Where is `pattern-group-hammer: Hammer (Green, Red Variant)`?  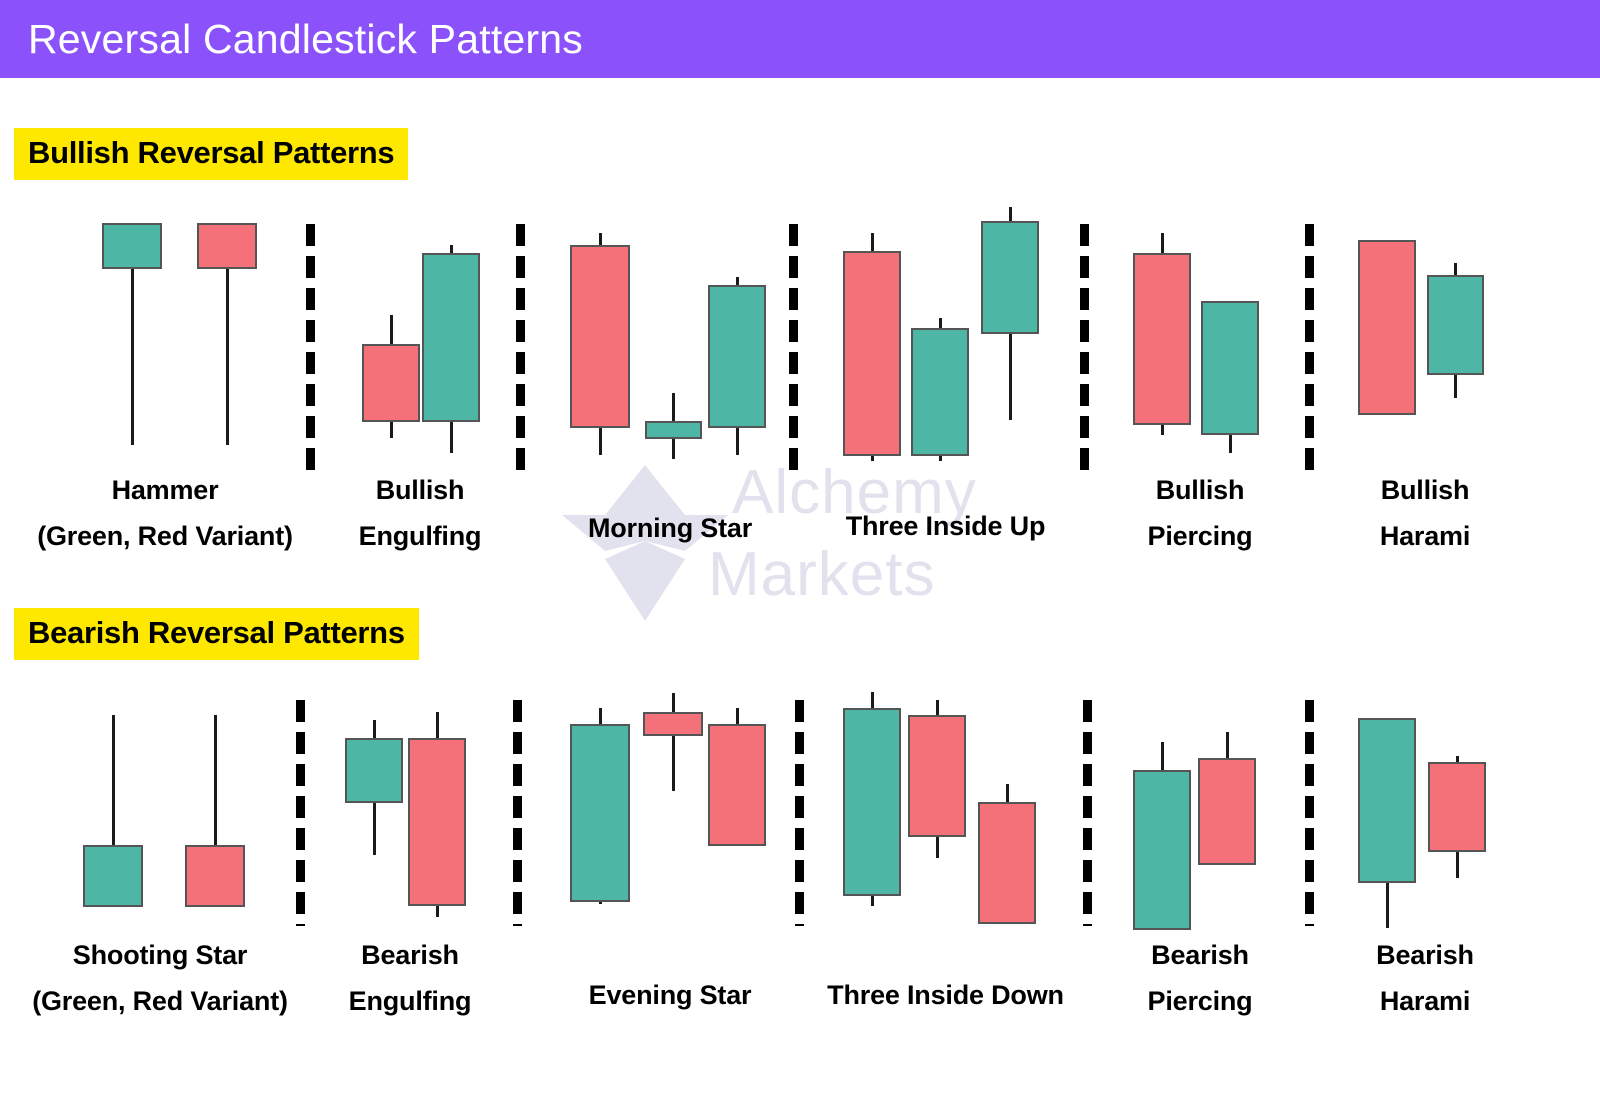
pattern-group-hammer: Hammer (Green, Red Variant) is located at coordinates (165, 378).